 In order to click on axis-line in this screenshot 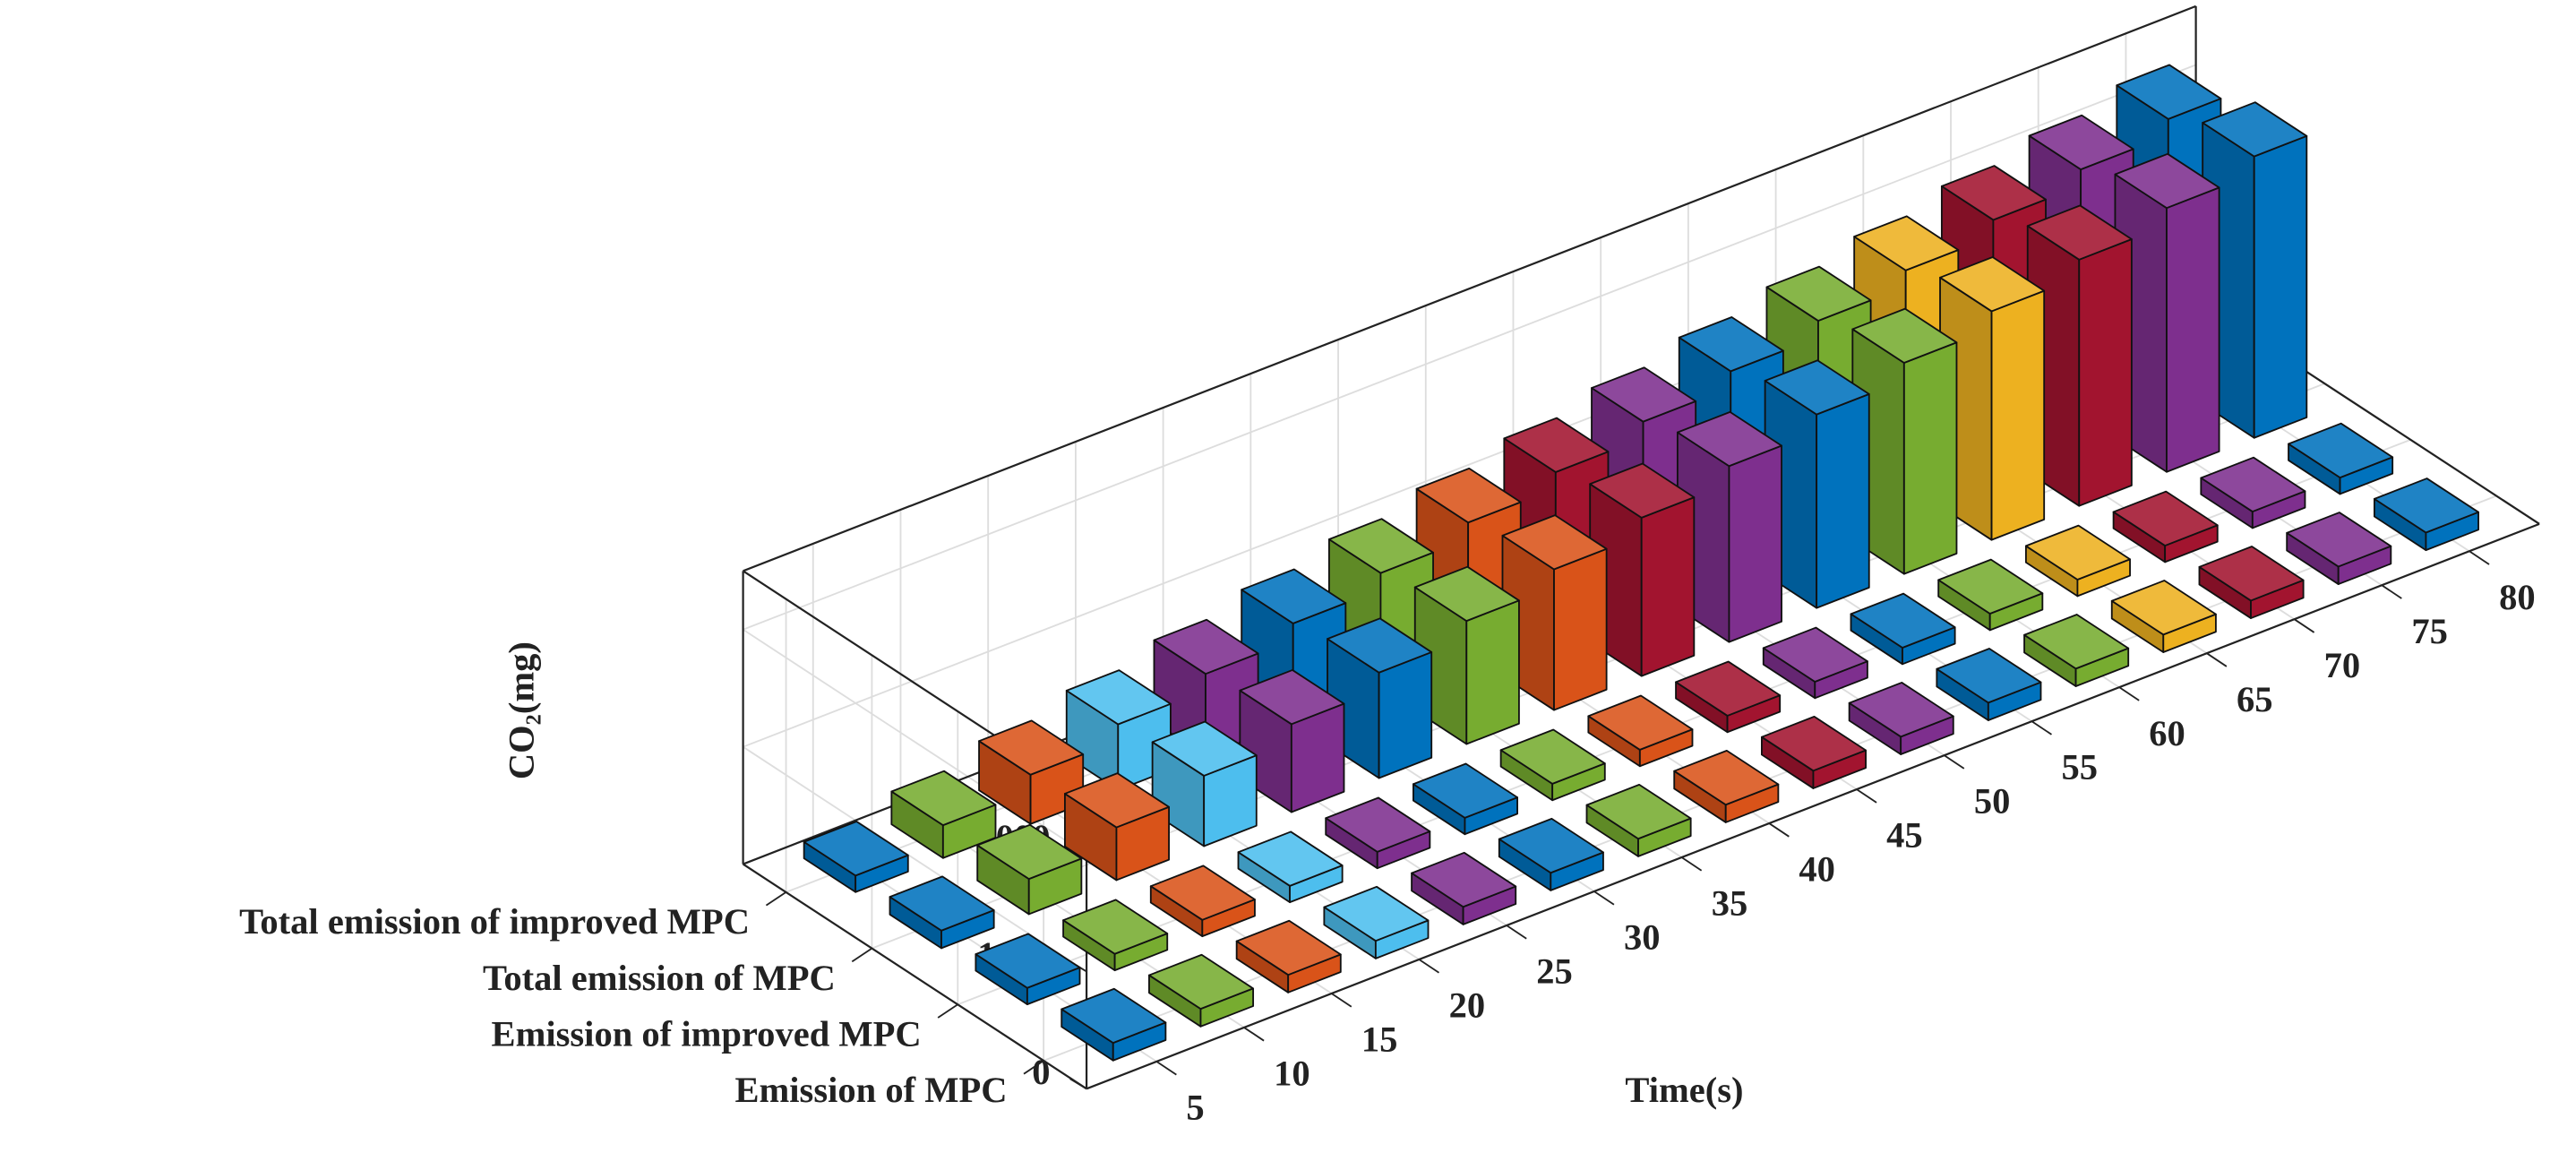, I will do `click(915, 977)`.